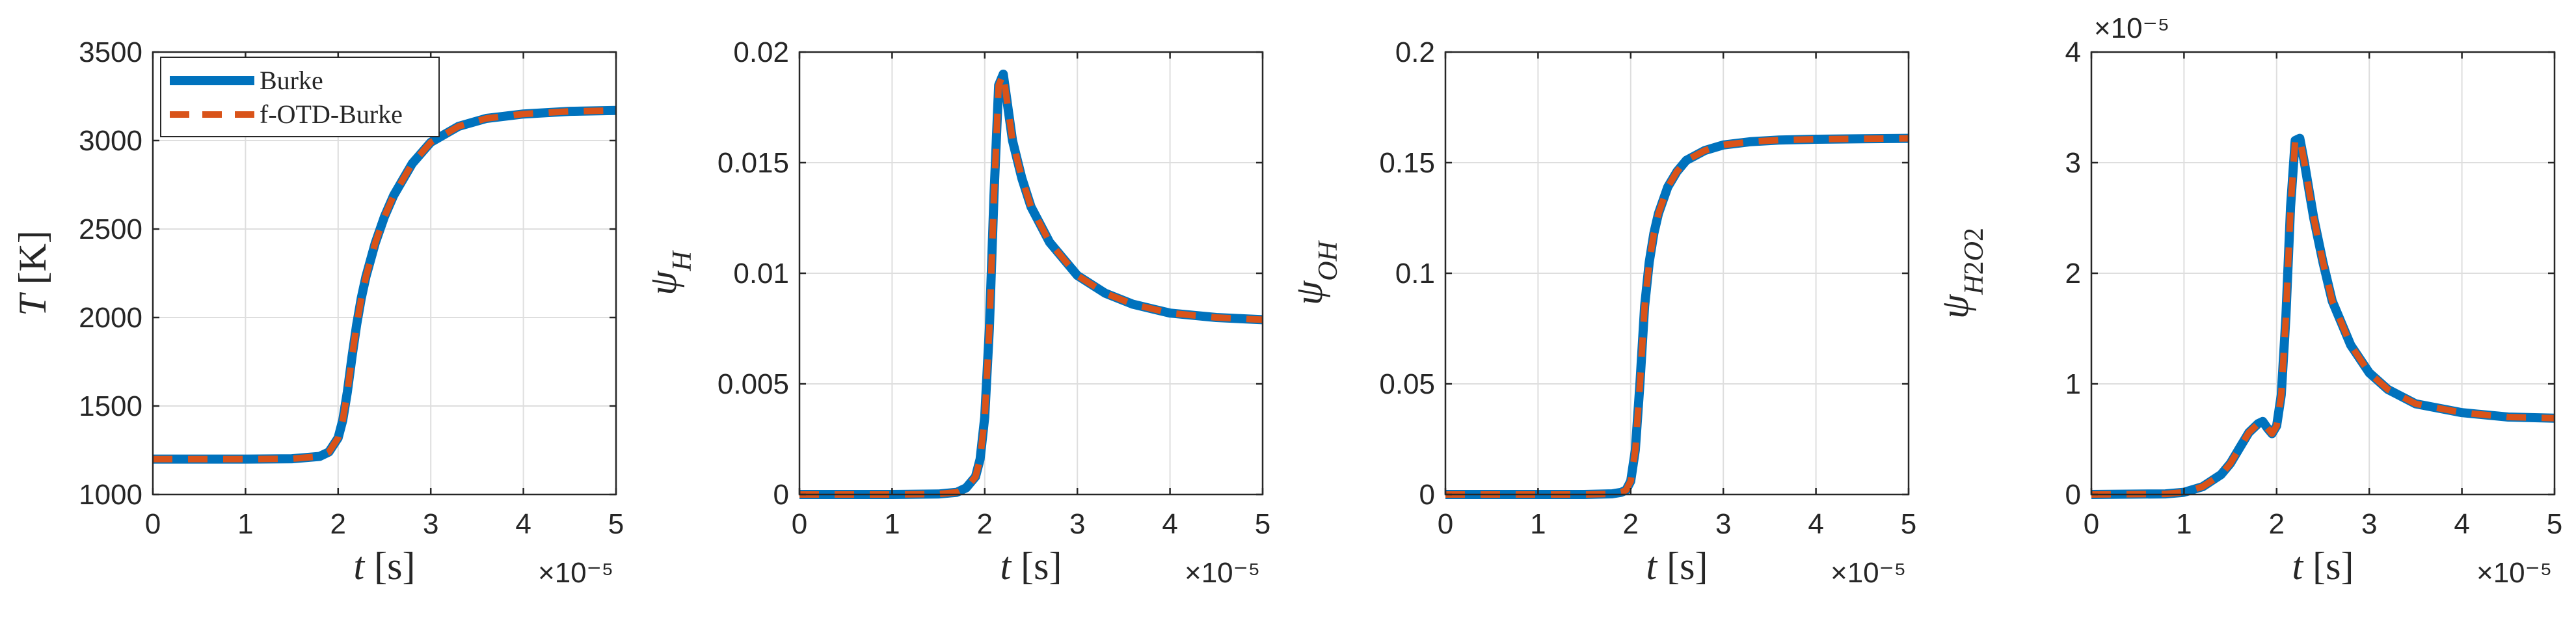 The image size is (2576, 622). Describe the element at coordinates (2131, 28) in the screenshot. I see `y-axis-multiplier: ×10⁻⁵` at that location.